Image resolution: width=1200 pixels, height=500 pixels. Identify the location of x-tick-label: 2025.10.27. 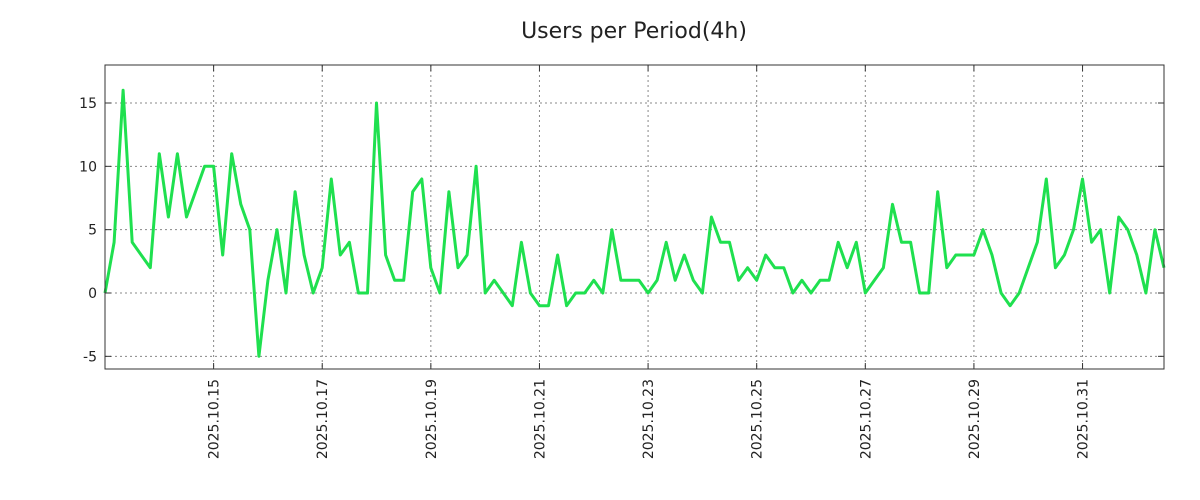
(866, 419).